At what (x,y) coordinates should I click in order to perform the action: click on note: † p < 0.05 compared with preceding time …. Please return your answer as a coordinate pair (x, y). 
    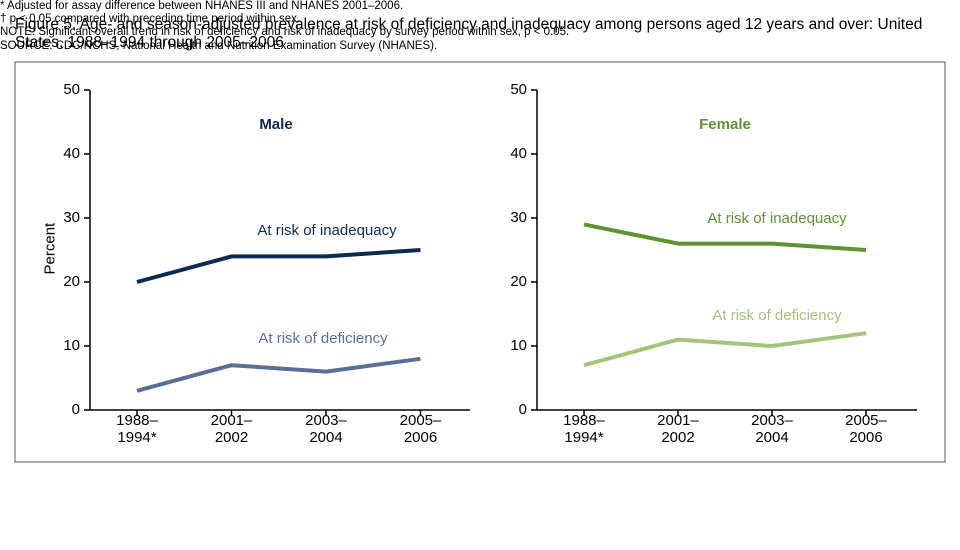
    Looking at the image, I should click on (150, 19).